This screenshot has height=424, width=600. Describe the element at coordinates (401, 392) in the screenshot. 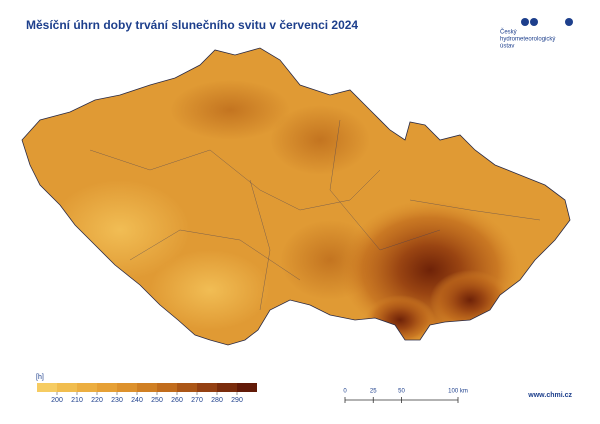

I see `scale-label: 50` at that location.